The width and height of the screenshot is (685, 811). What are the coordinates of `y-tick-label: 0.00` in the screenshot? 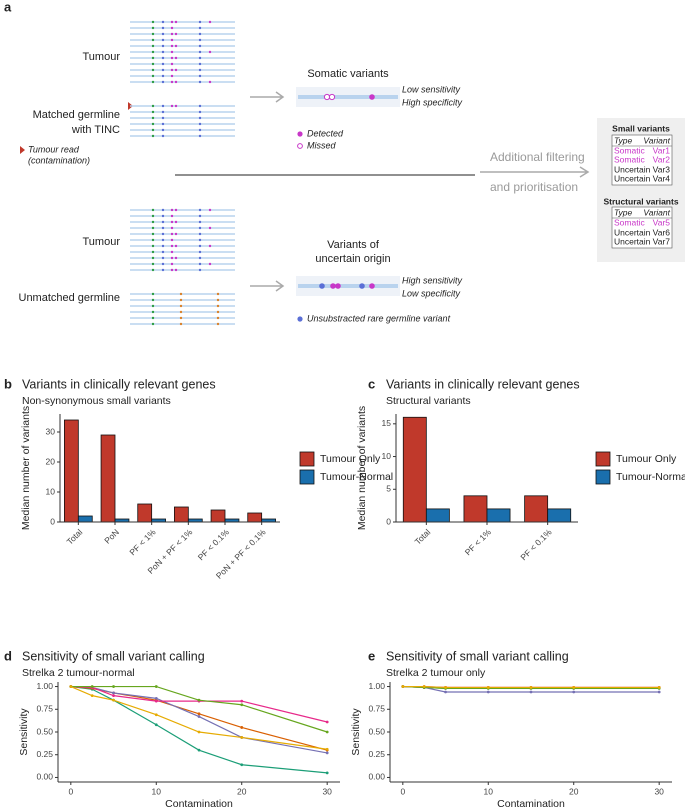 It's located at (376, 777).